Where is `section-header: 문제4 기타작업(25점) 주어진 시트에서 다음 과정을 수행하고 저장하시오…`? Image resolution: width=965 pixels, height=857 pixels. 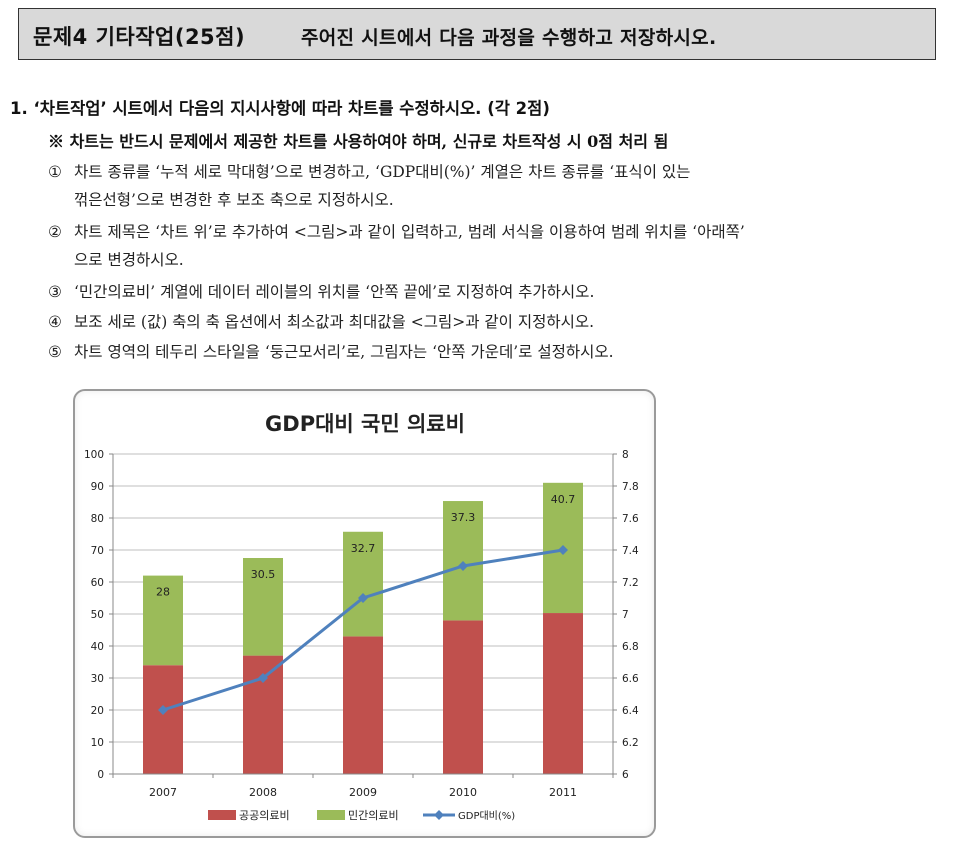
section-header: 문제4 기타작업(25점) 주어진 시트에서 다음 과정을 수행하고 저장하시오… is located at coordinates (477, 34).